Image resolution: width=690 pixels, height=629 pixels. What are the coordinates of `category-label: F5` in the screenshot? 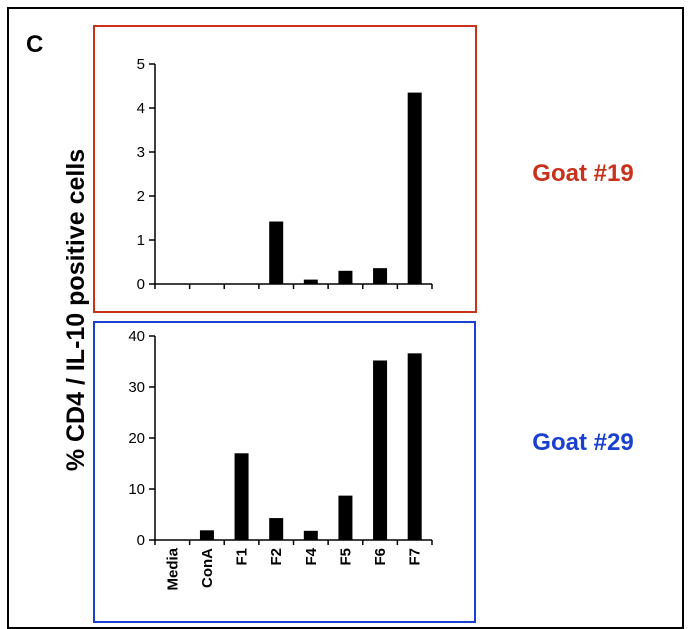 It's located at (345, 557).